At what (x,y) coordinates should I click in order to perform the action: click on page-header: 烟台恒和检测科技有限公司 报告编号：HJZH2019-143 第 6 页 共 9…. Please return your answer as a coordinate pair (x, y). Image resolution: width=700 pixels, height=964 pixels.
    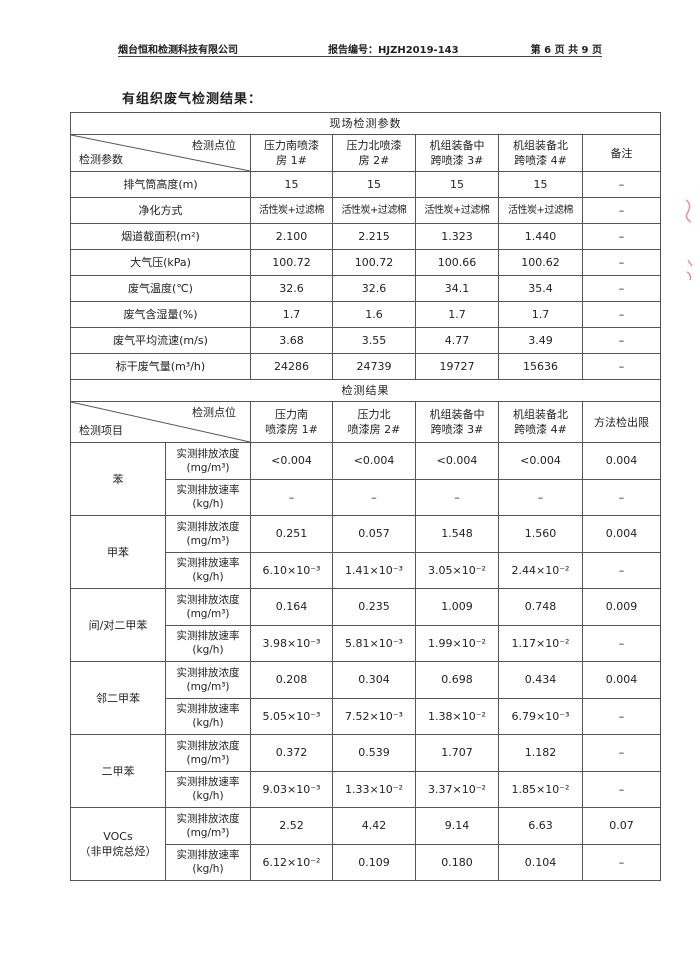
    Looking at the image, I should click on (360, 48).